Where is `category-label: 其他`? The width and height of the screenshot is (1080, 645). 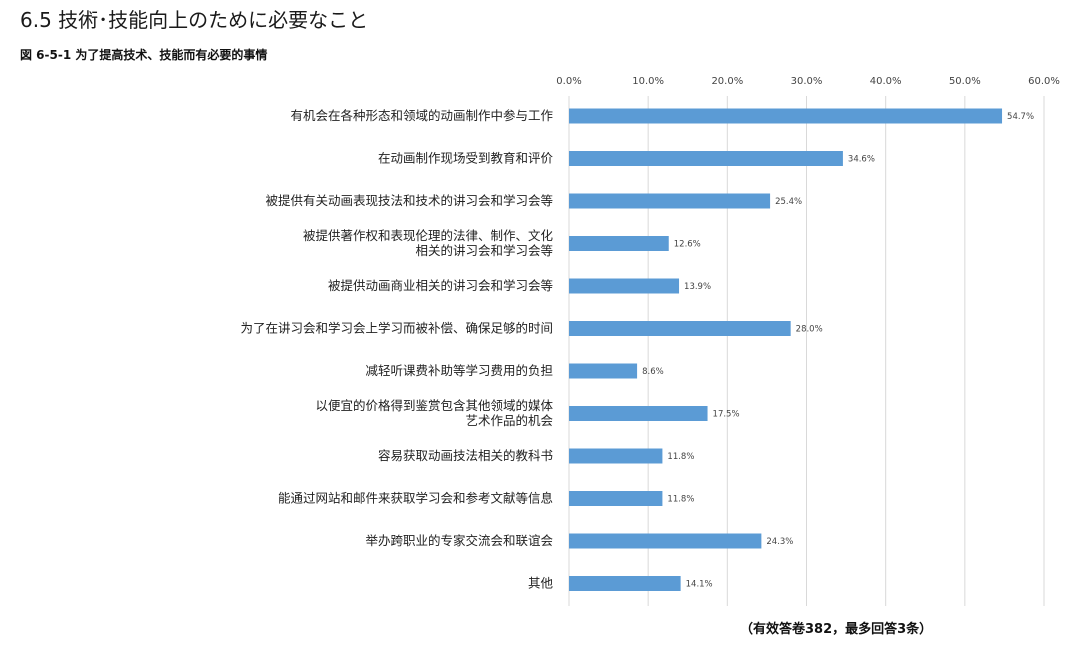 category-label: 其他 is located at coordinates (541, 583).